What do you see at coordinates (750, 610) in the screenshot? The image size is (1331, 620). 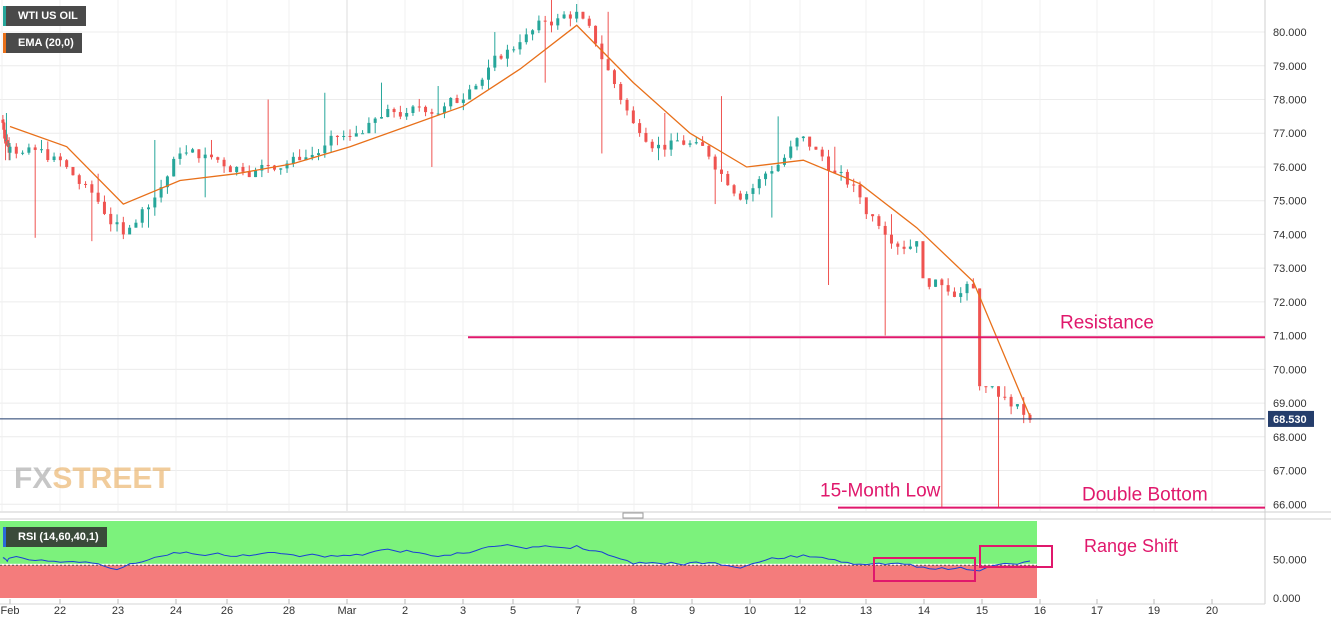 I see `time-tick-label: 10` at bounding box center [750, 610].